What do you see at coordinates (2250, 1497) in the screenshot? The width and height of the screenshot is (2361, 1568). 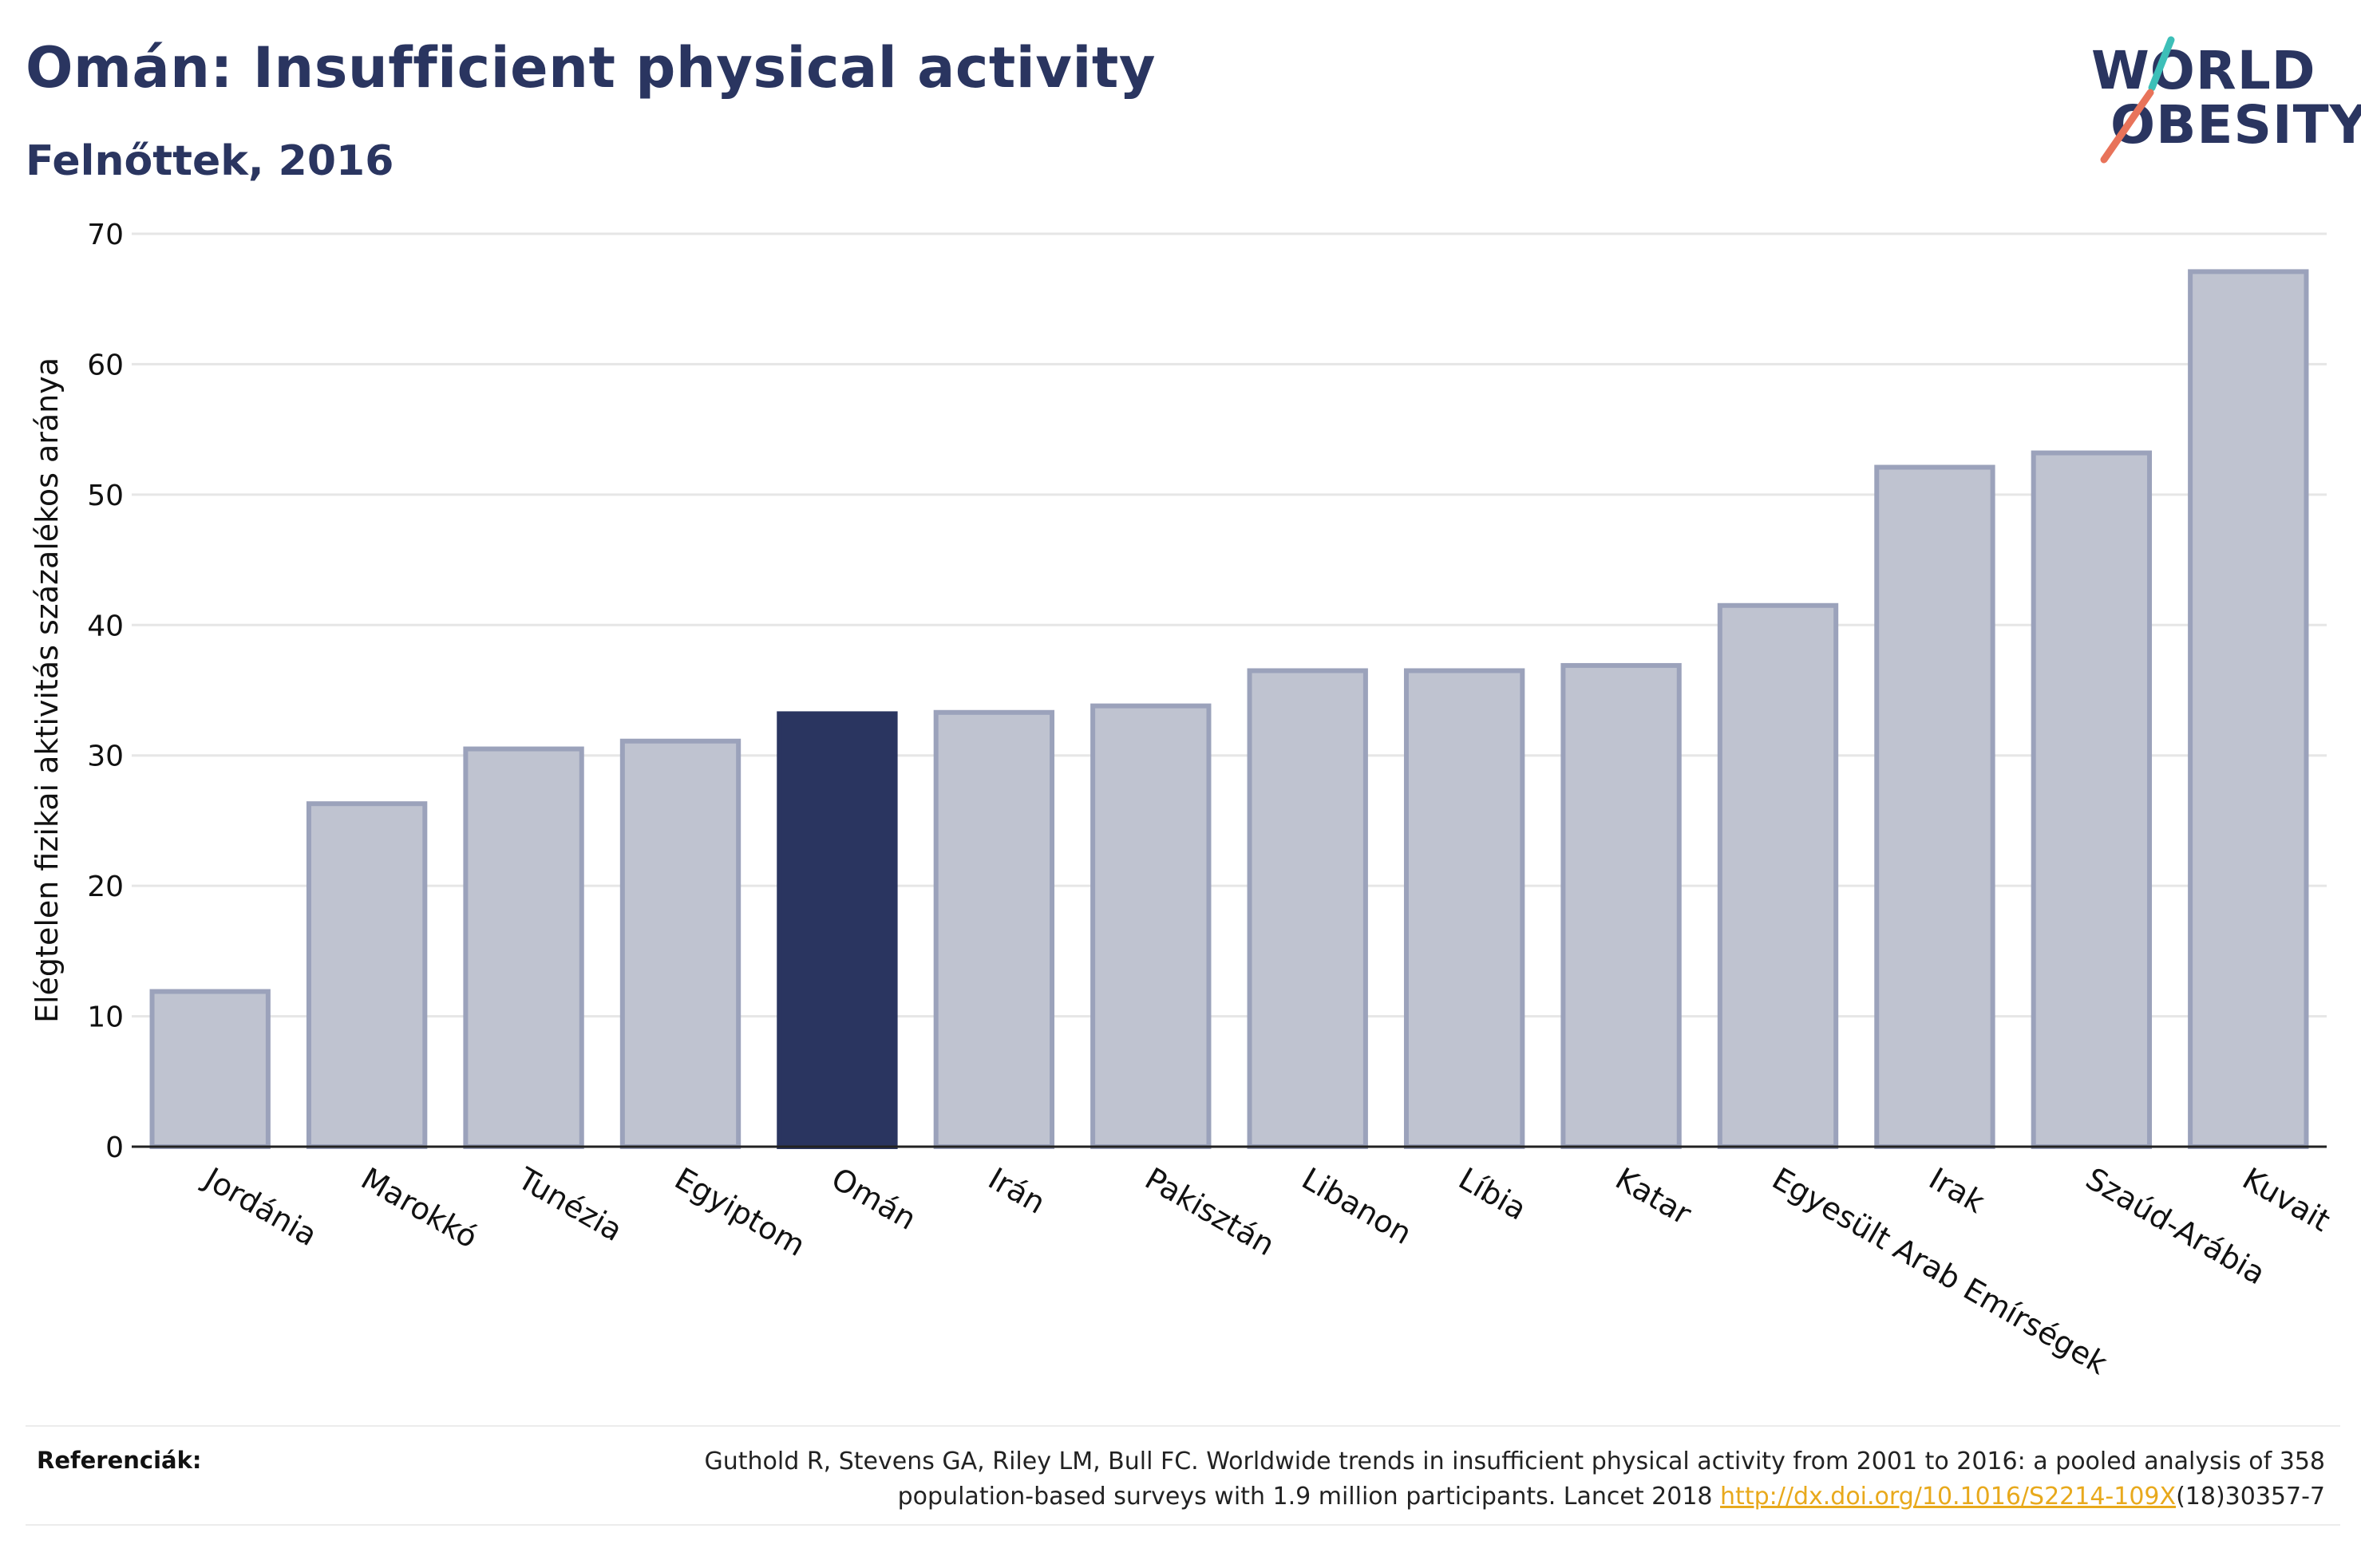 I see `reference-text-end: (18)30357-7` at bounding box center [2250, 1497].